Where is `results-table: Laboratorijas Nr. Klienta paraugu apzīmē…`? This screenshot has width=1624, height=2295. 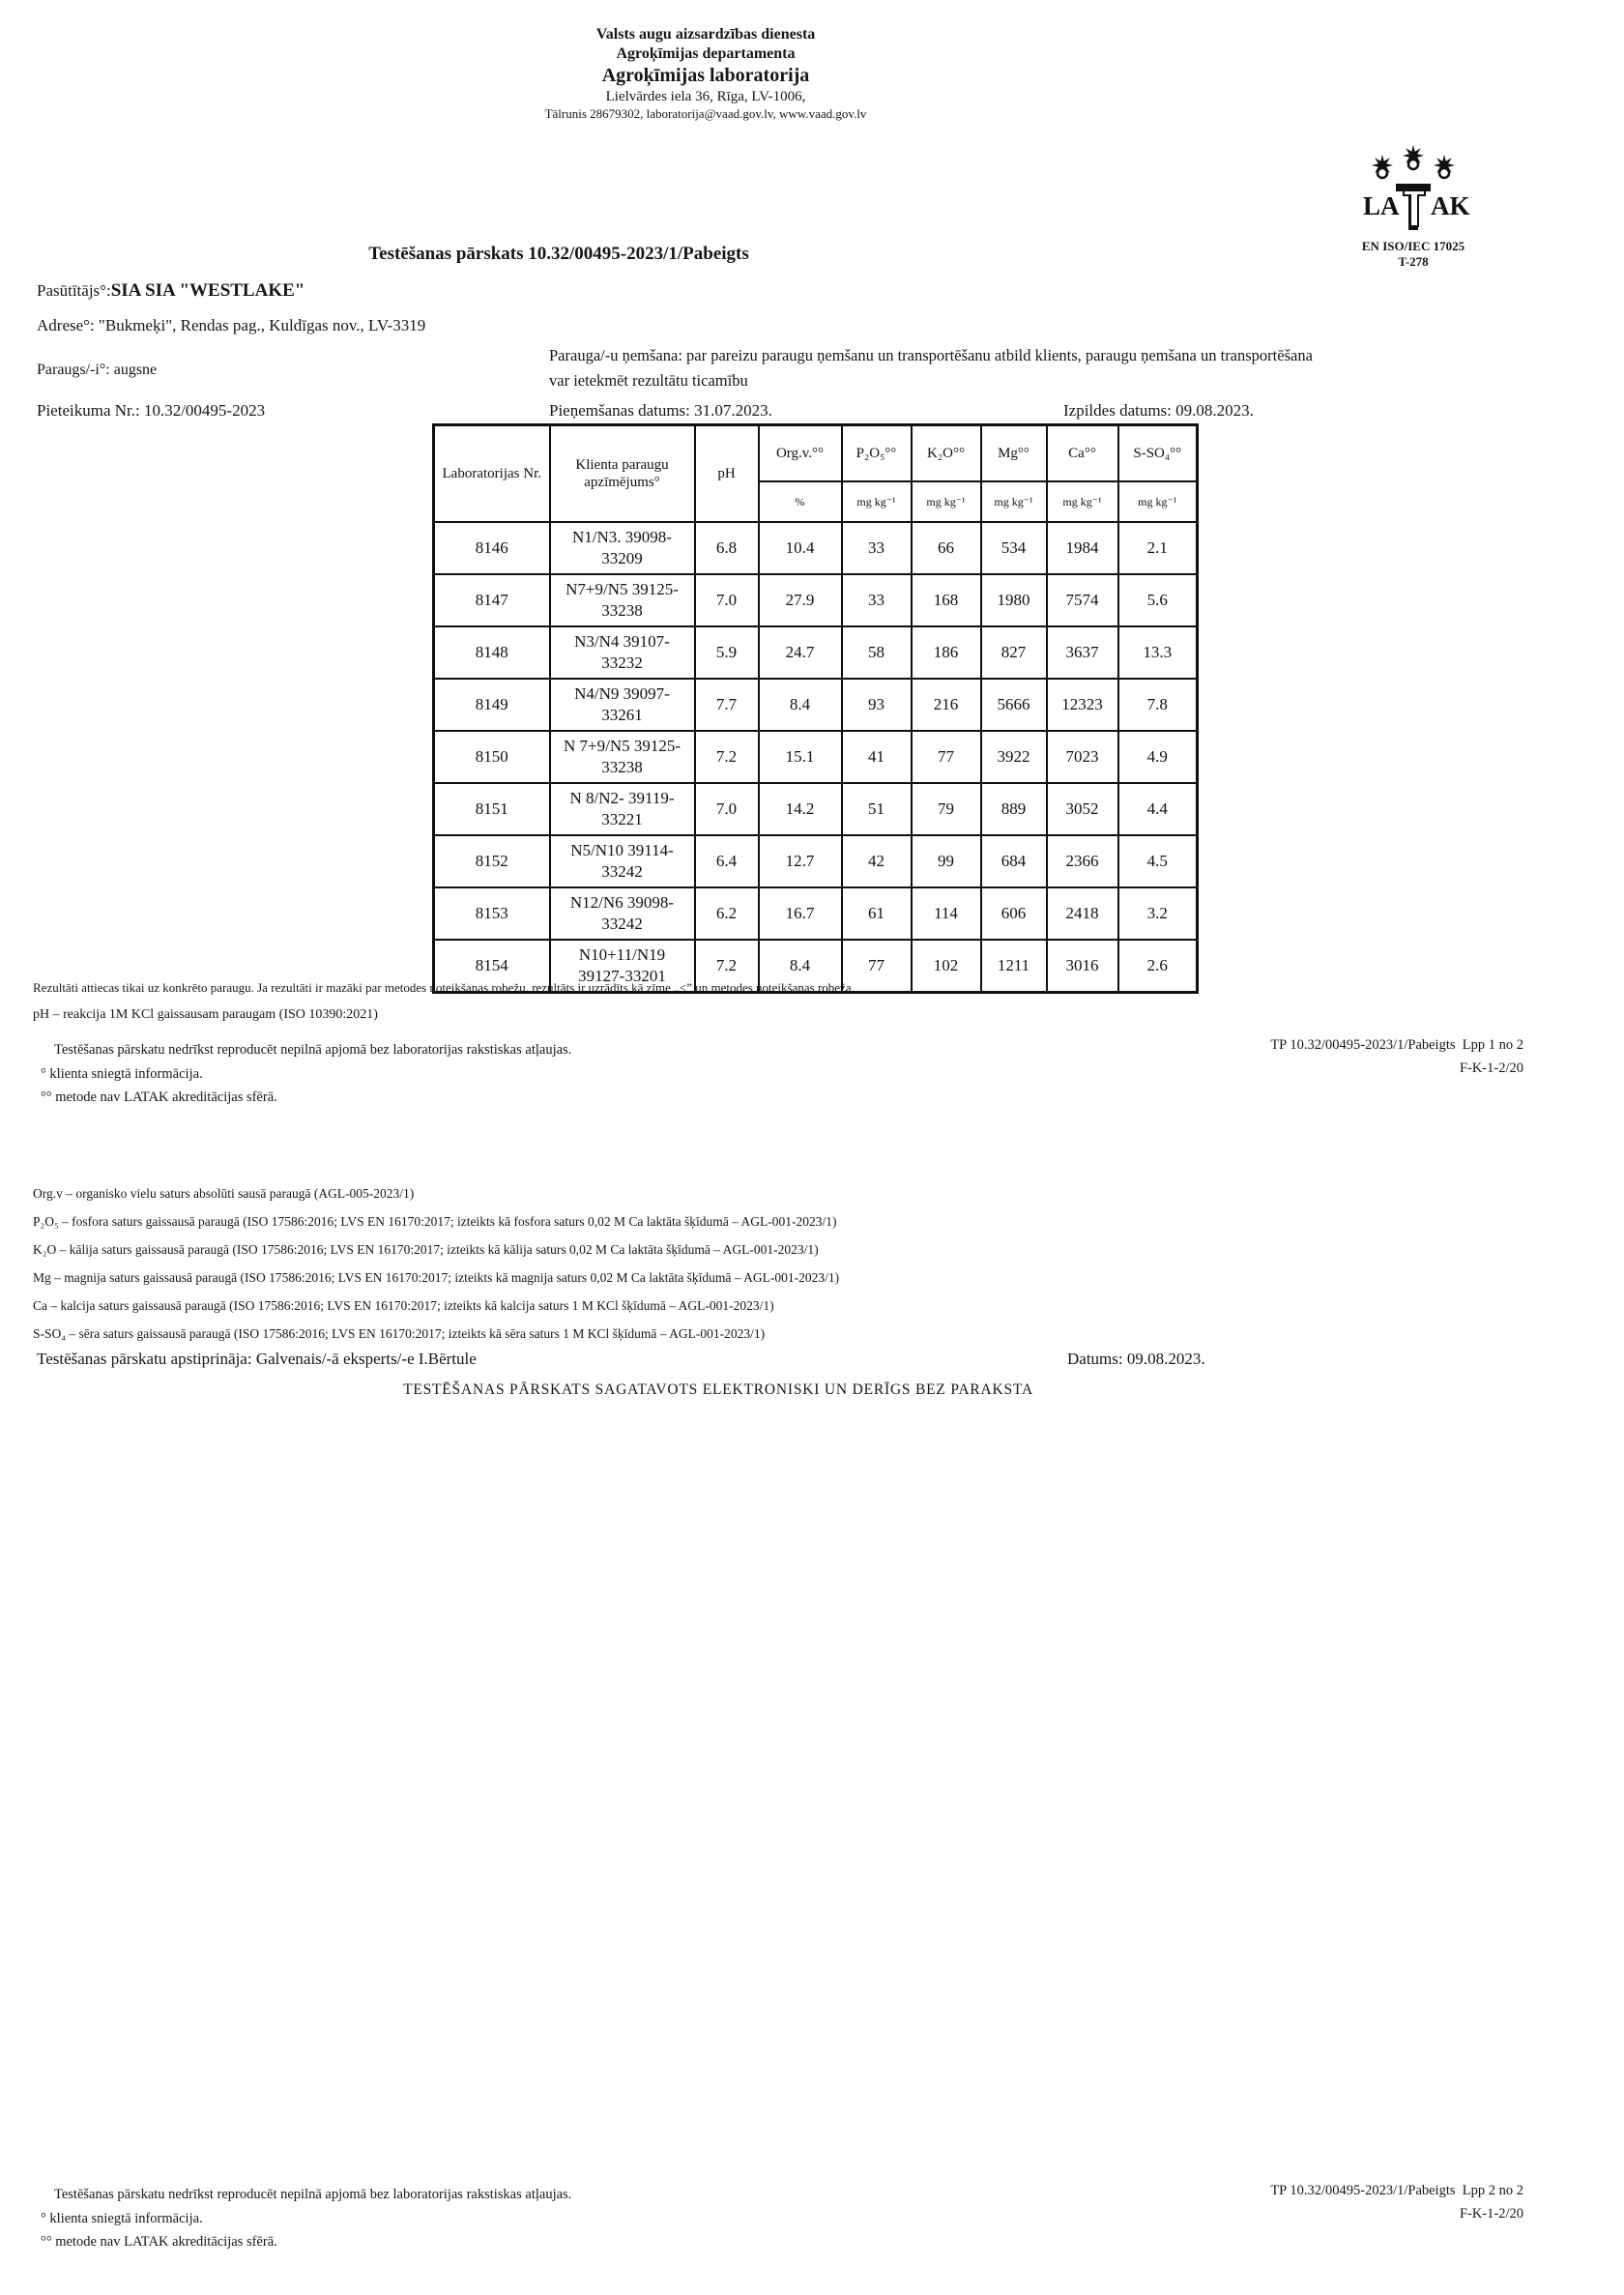 results-table: Laboratorijas Nr. Klienta paraugu apzīmē… is located at coordinates (815, 708).